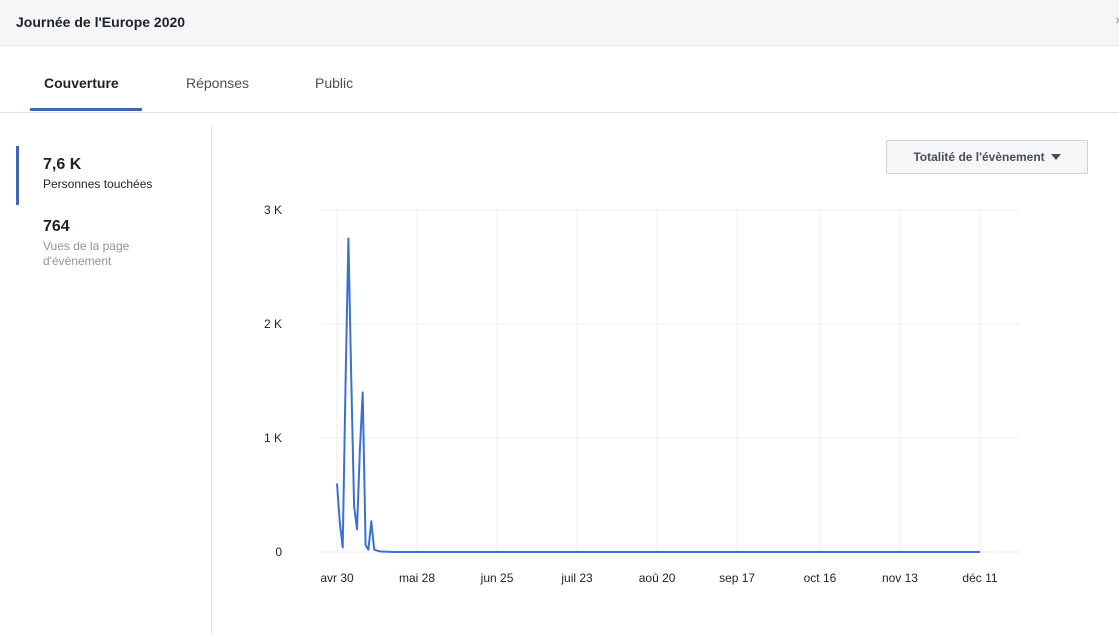  What do you see at coordinates (559, 23) in the screenshot?
I see `dialog-header: Journée de l'Europe 2020 ×` at bounding box center [559, 23].